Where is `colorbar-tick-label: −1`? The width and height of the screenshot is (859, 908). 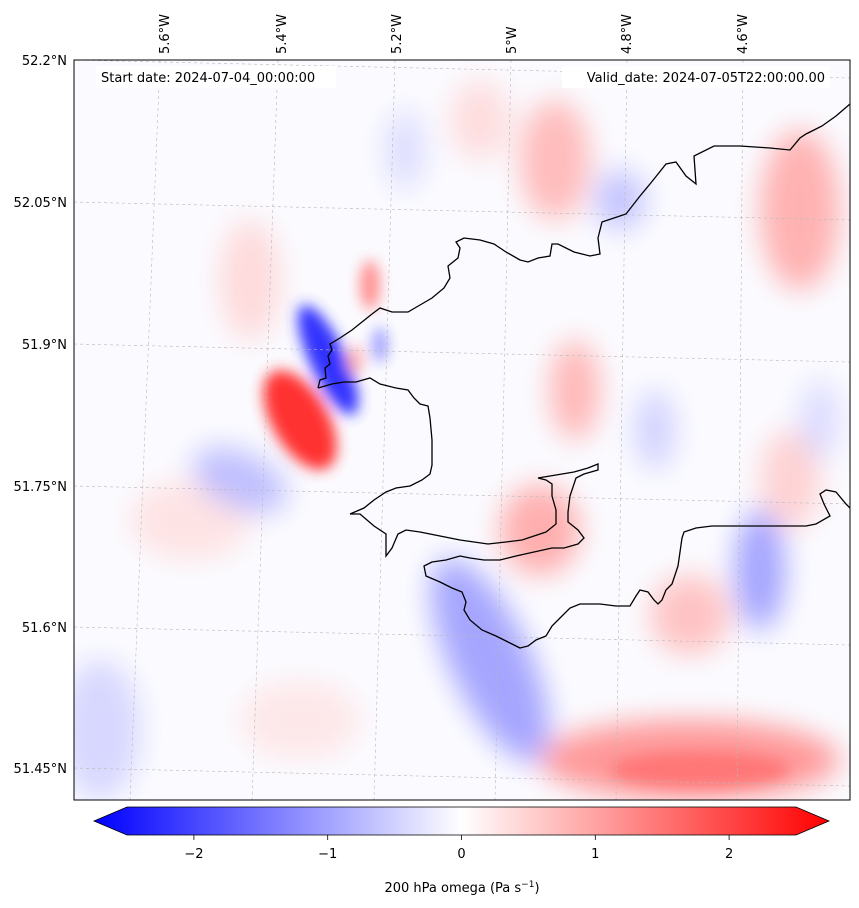 colorbar-tick-label: −1 is located at coordinates (327, 854).